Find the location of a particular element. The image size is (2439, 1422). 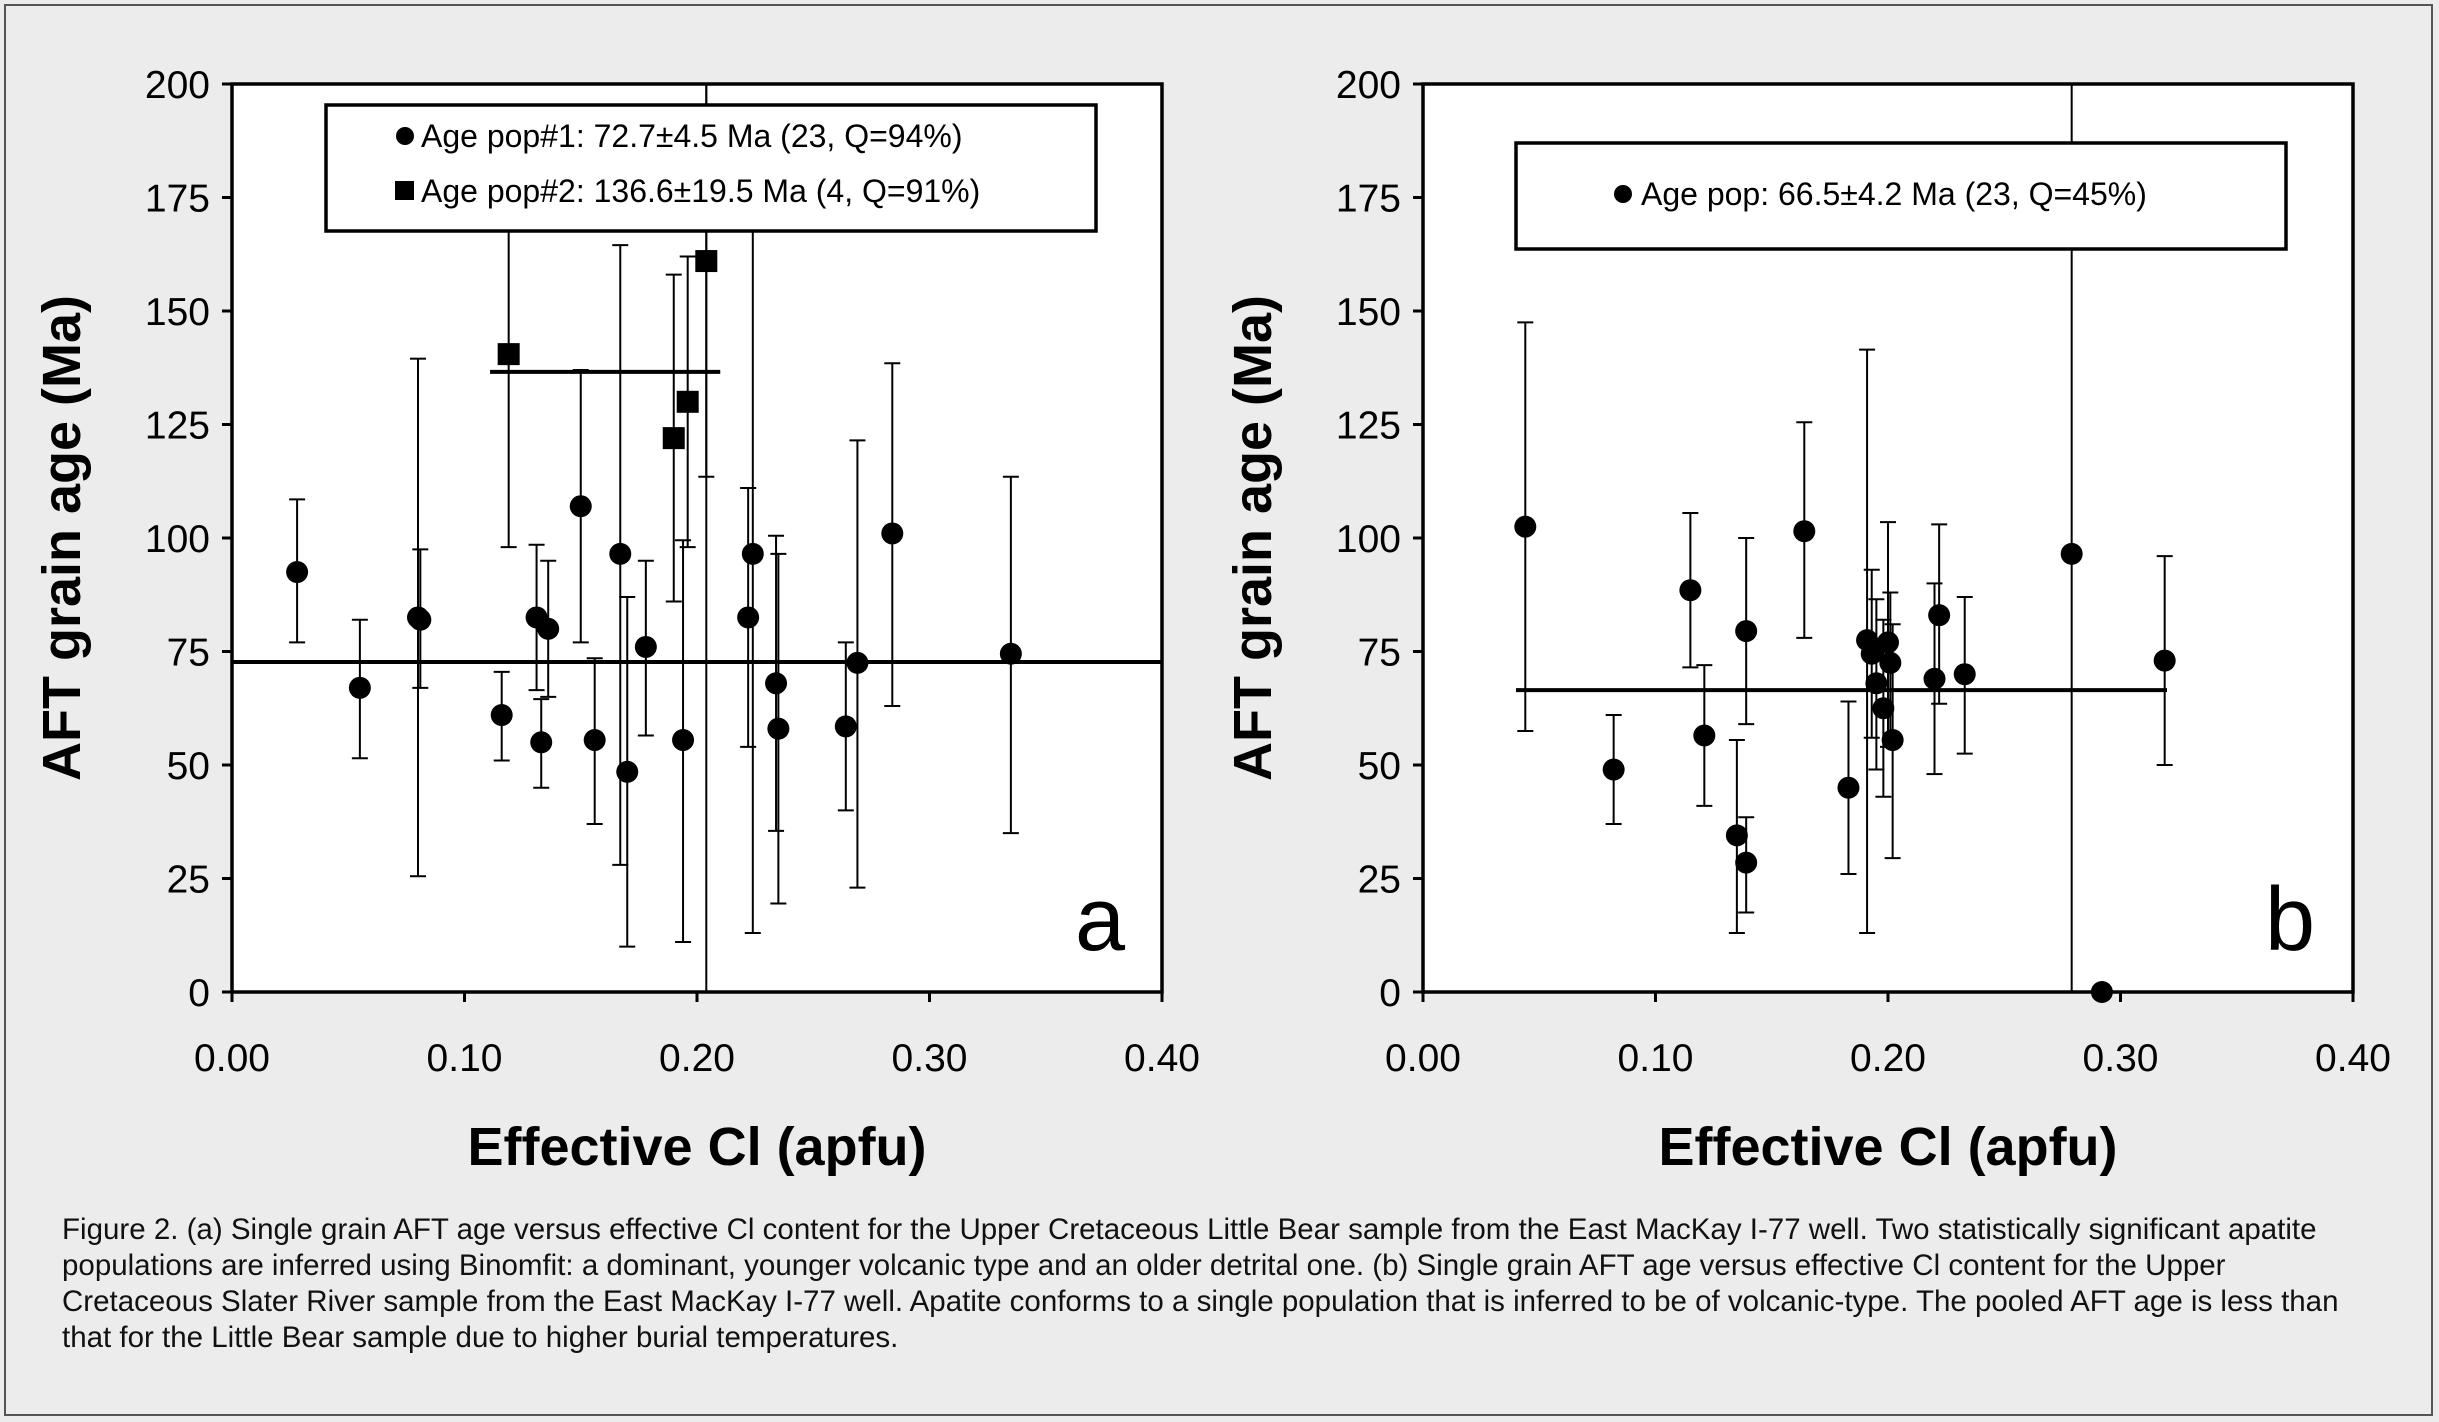

panel-label: b is located at coordinates (2290, 920).